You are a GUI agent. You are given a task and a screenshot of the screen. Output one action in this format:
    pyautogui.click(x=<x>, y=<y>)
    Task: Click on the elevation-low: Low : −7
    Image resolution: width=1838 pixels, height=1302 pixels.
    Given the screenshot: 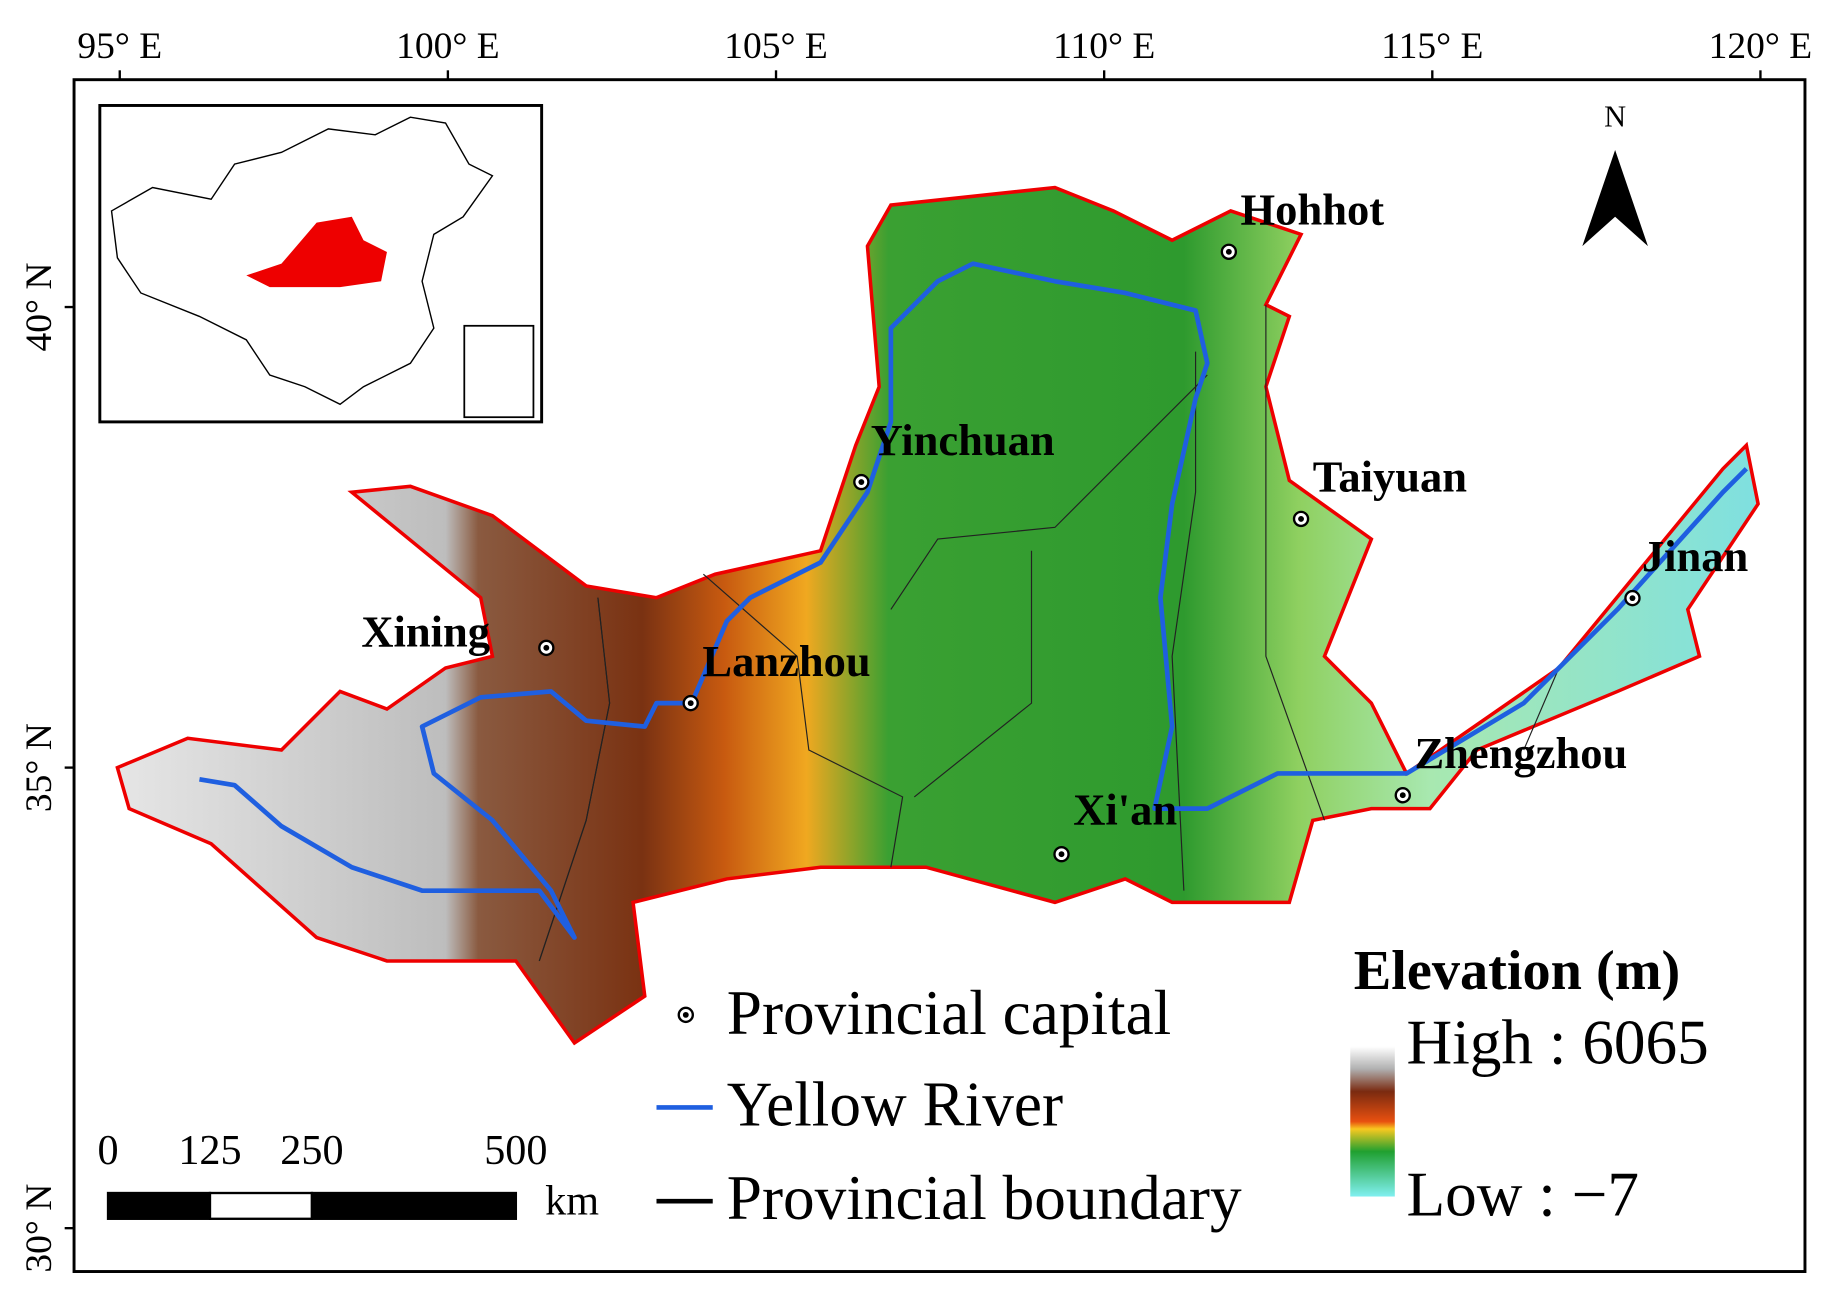 What is the action you would take?
    pyautogui.click(x=1523, y=1195)
    